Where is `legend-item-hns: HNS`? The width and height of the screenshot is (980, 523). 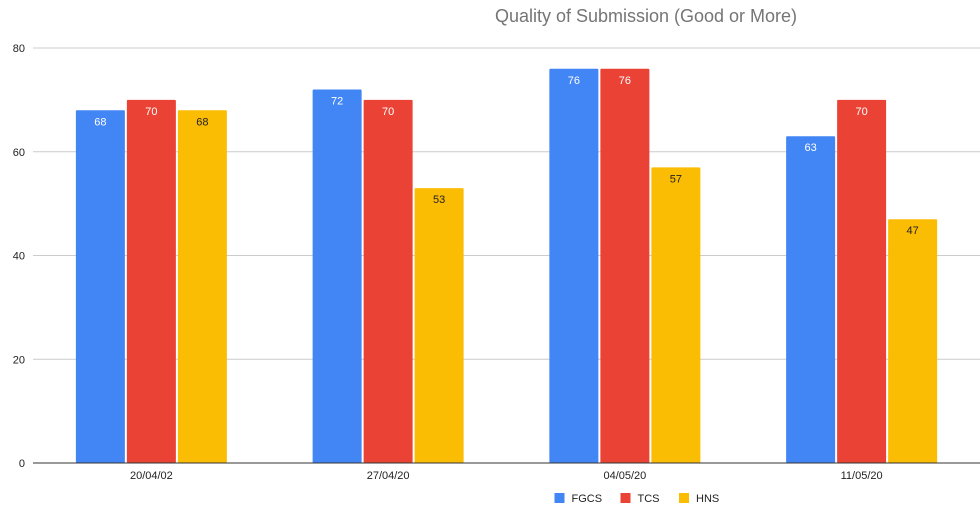 legend-item-hns: HNS is located at coordinates (699, 499).